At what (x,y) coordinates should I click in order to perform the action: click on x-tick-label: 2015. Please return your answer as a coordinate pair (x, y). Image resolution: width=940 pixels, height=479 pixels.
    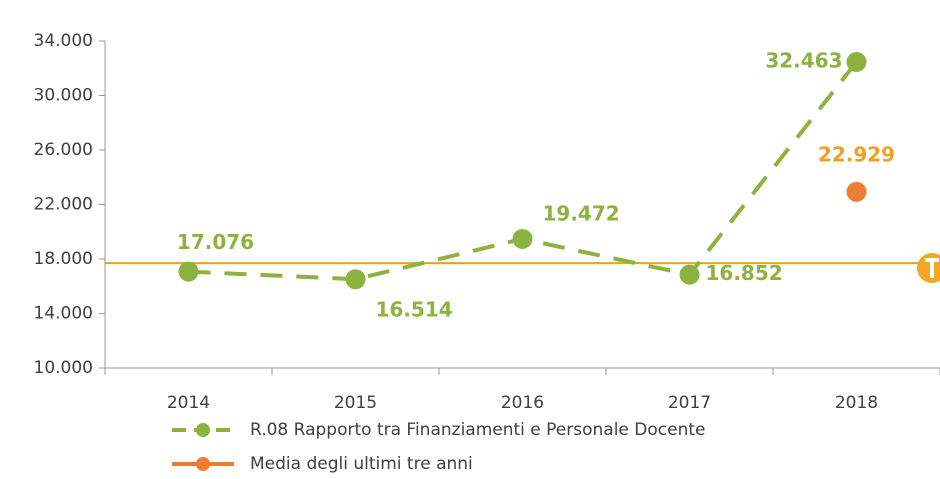
    Looking at the image, I should click on (355, 403).